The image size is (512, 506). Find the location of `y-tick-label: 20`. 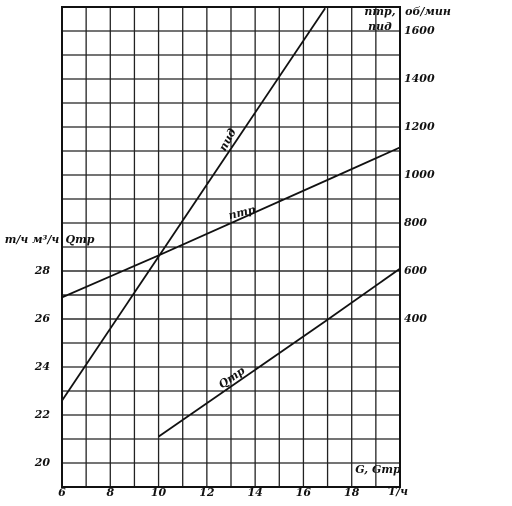

y-tick-label: 20 is located at coordinates (42, 462).